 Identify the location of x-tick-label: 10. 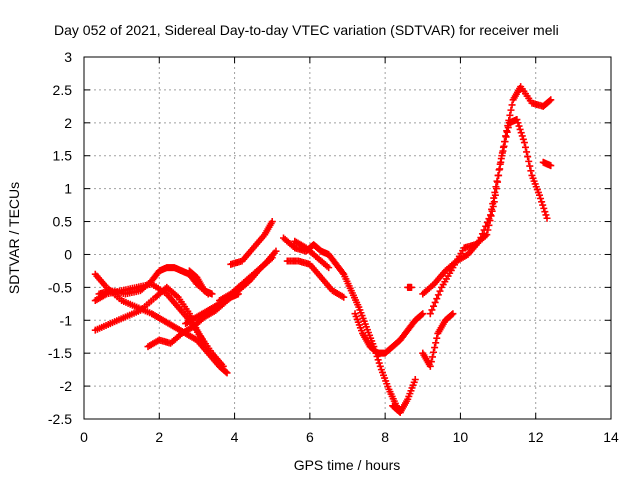
(461, 437).